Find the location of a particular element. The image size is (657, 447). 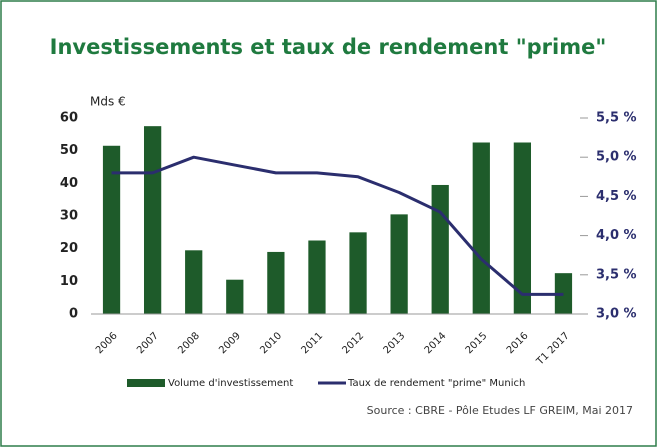

y2-tick-label: 4,5 % is located at coordinates (616, 196).